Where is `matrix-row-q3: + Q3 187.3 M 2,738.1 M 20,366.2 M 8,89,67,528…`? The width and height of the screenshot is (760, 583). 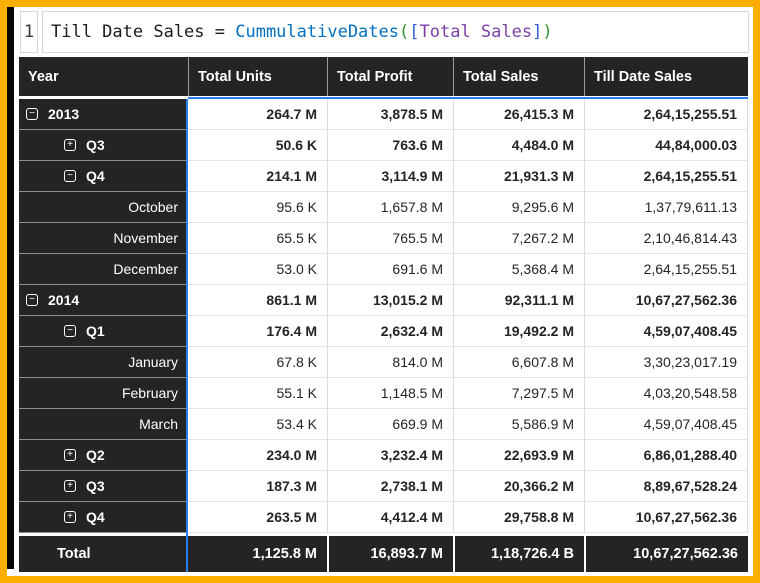
matrix-row-q3: + Q3 187.3 M 2,738.1 M 20,366.2 M 8,89,67,528… is located at coordinates (383, 486).